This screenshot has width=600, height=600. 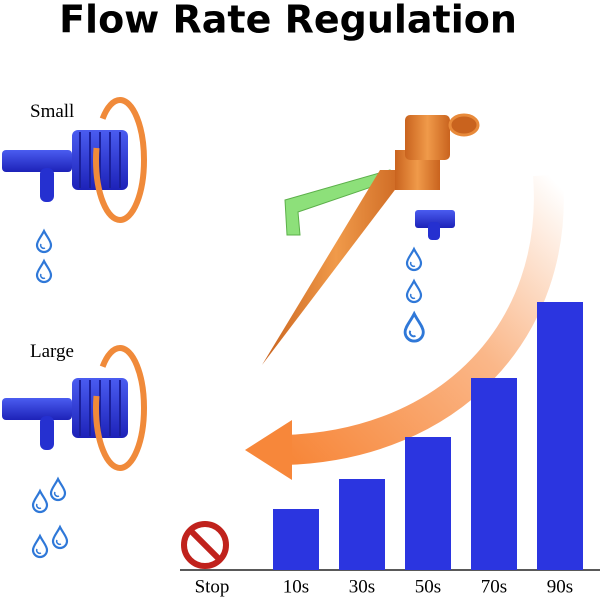 I want to click on stop-icon, so click(x=205, y=545).